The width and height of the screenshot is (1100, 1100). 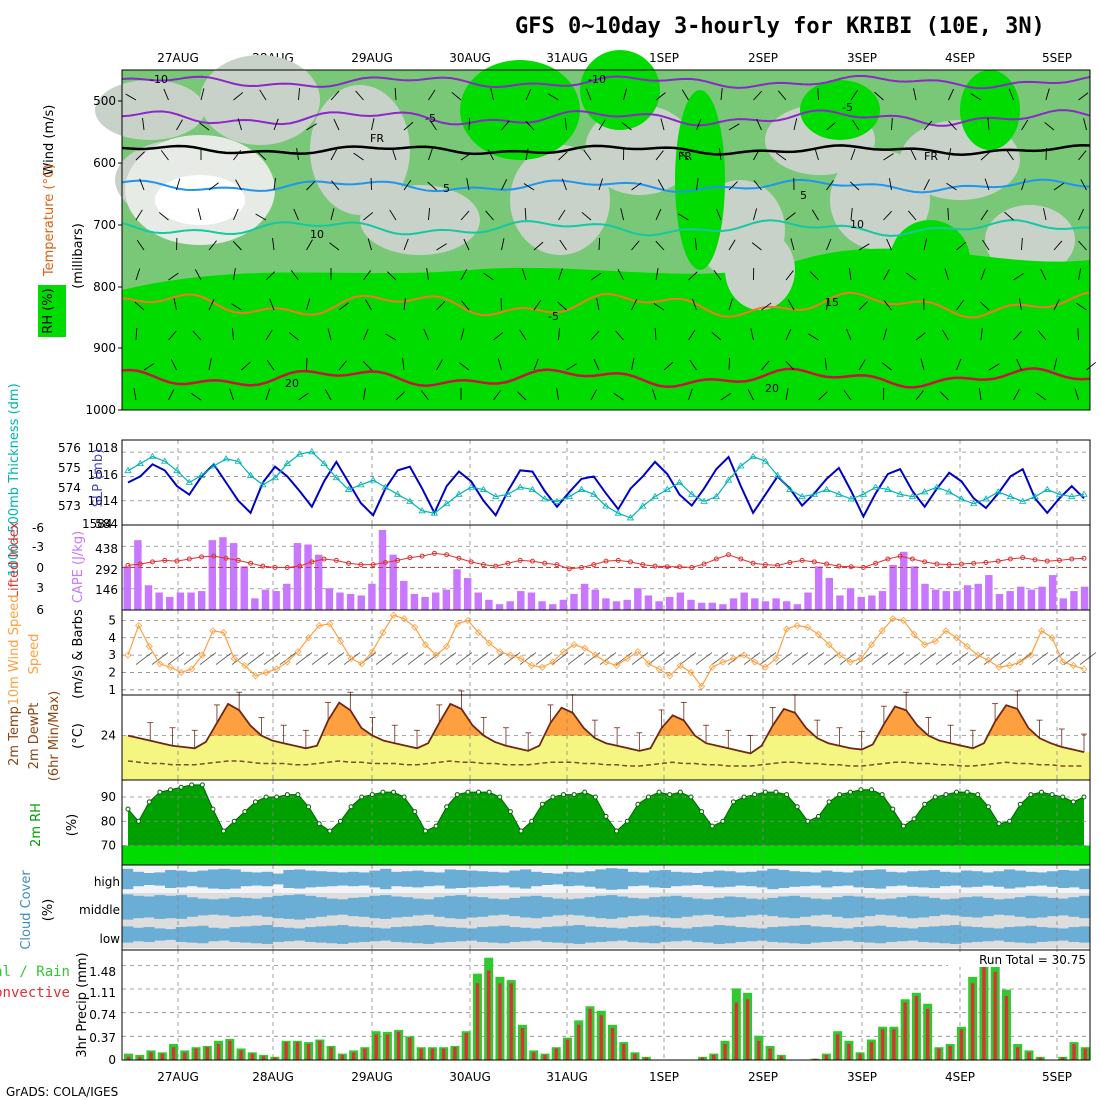 I want to click on cape-tick-label: 146, so click(x=106, y=590).